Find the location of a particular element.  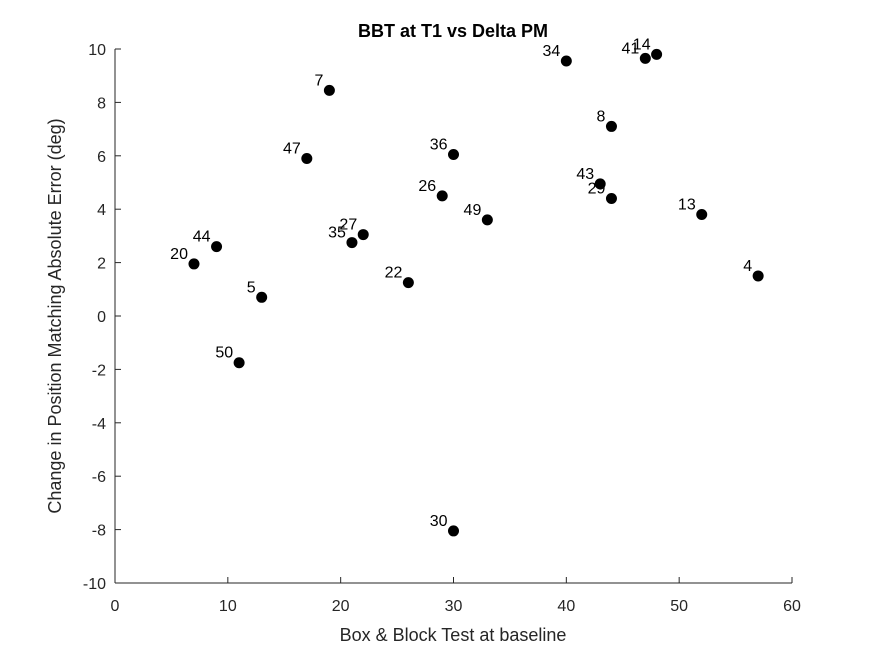

y-tick-label: -6 is located at coordinates (99, 477).